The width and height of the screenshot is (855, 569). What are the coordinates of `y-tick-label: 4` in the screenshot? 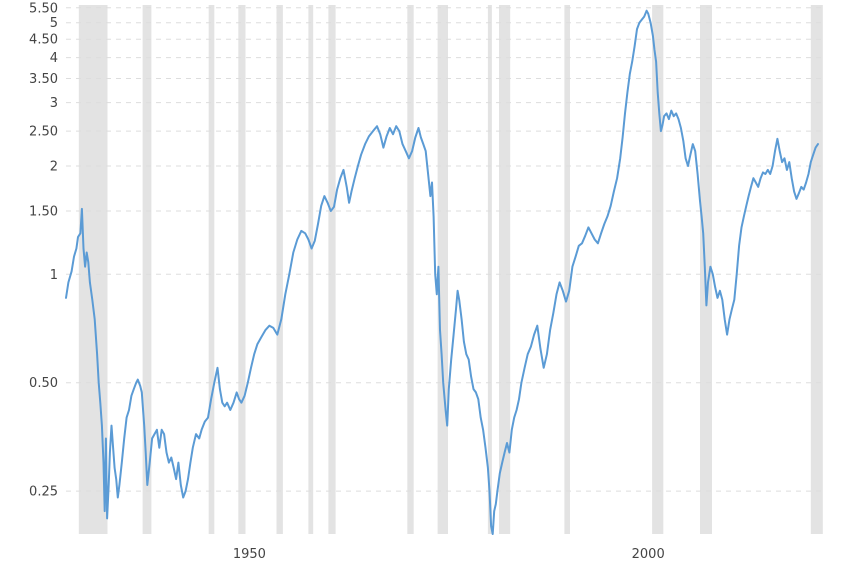 It's located at (54, 58).